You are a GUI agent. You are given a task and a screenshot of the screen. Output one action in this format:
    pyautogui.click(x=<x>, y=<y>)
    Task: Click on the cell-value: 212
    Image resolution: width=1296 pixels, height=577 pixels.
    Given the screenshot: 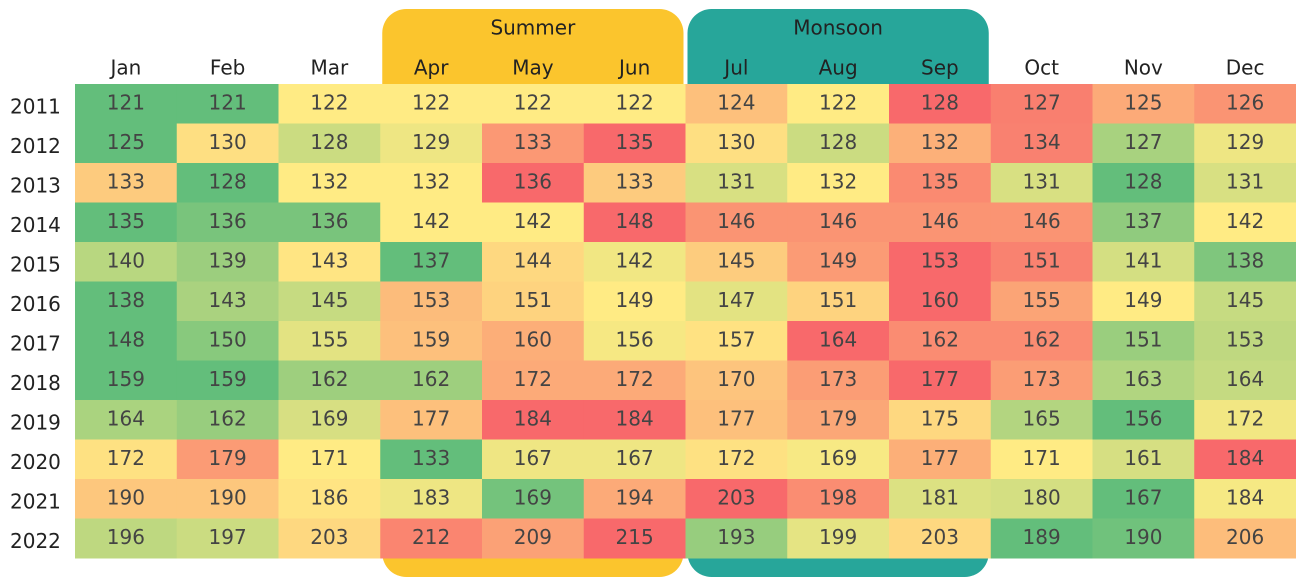 What is the action you would take?
    pyautogui.click(x=431, y=537)
    